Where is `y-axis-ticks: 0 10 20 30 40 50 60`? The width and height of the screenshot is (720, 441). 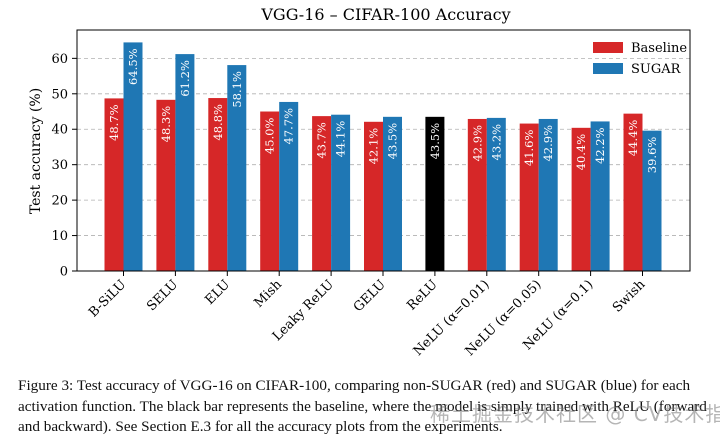
y-axis-ticks: 0 10 20 30 40 50 60 is located at coordinates (64, 166).